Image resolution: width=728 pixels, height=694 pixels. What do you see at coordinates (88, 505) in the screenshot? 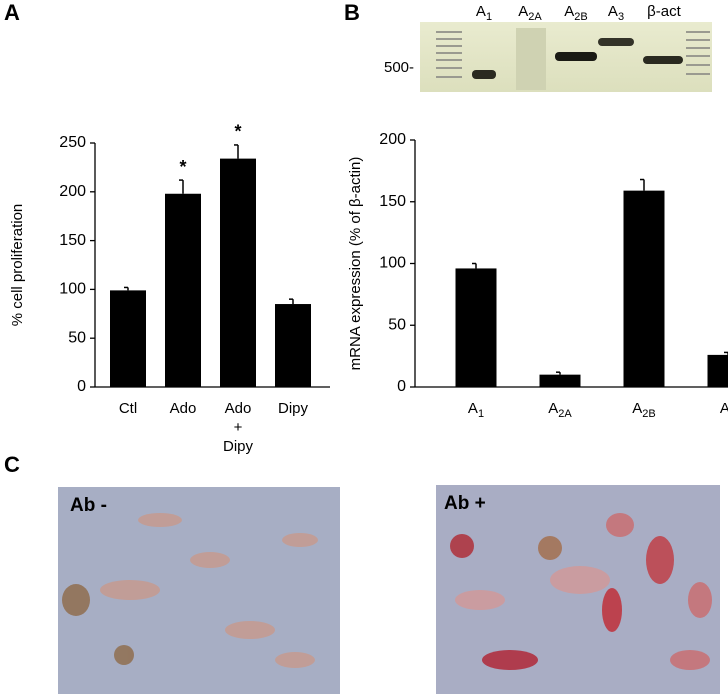
I see `image-label: Ab -` at bounding box center [88, 505].